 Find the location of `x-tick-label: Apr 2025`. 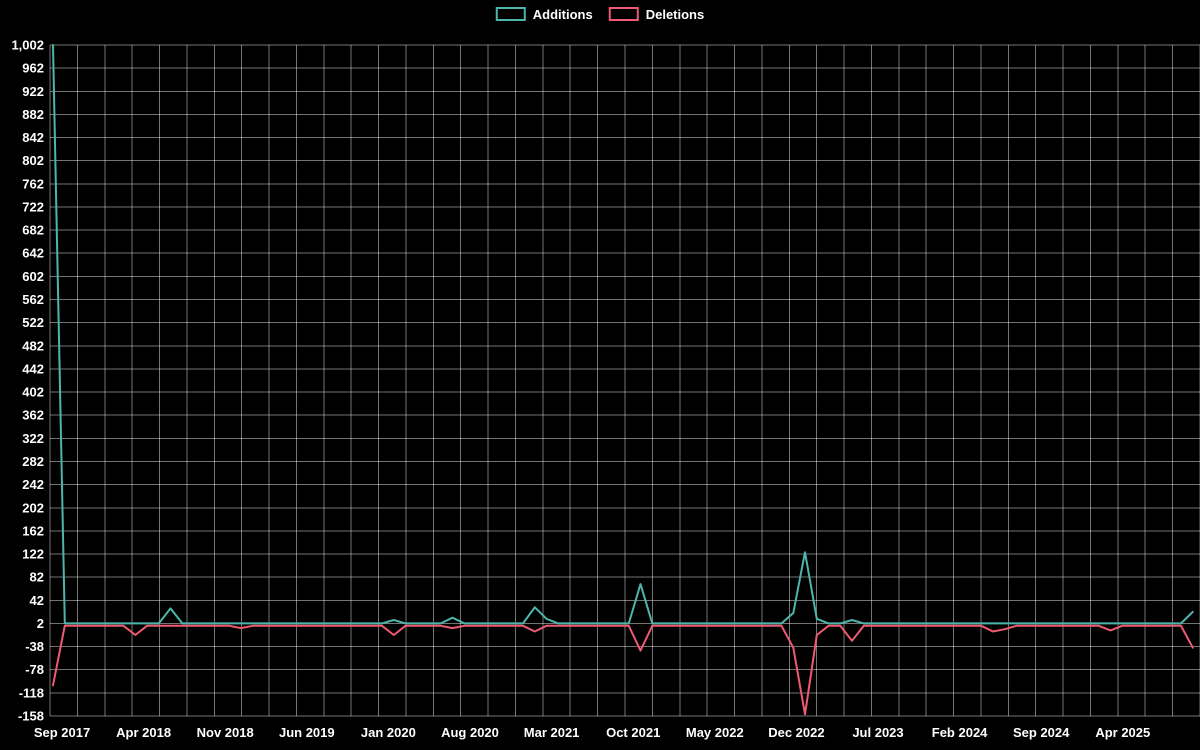

x-tick-label: Apr 2025 is located at coordinates (1122, 732).